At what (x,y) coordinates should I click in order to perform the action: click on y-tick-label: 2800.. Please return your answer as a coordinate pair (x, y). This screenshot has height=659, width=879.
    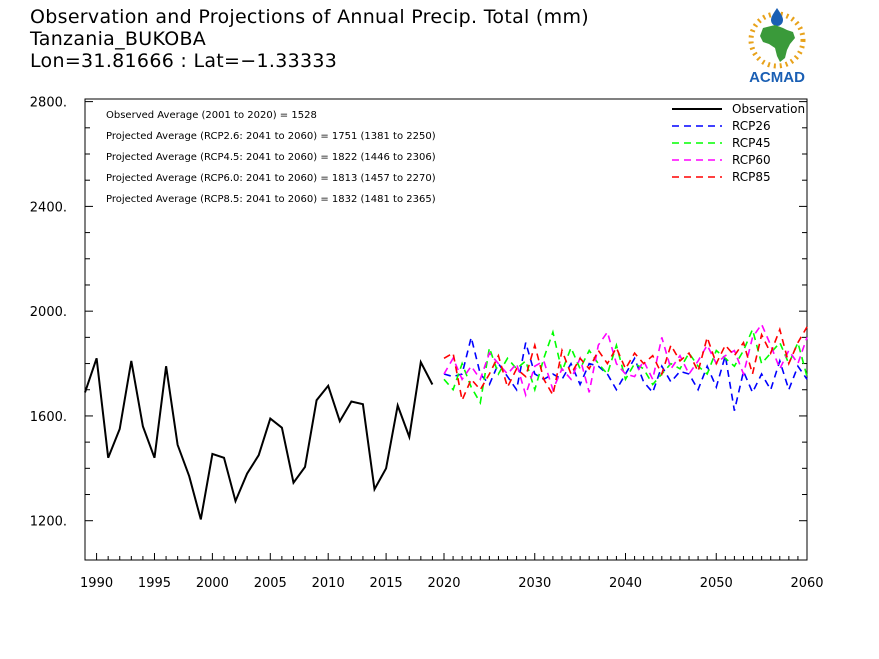
    Looking at the image, I should click on (48, 103).